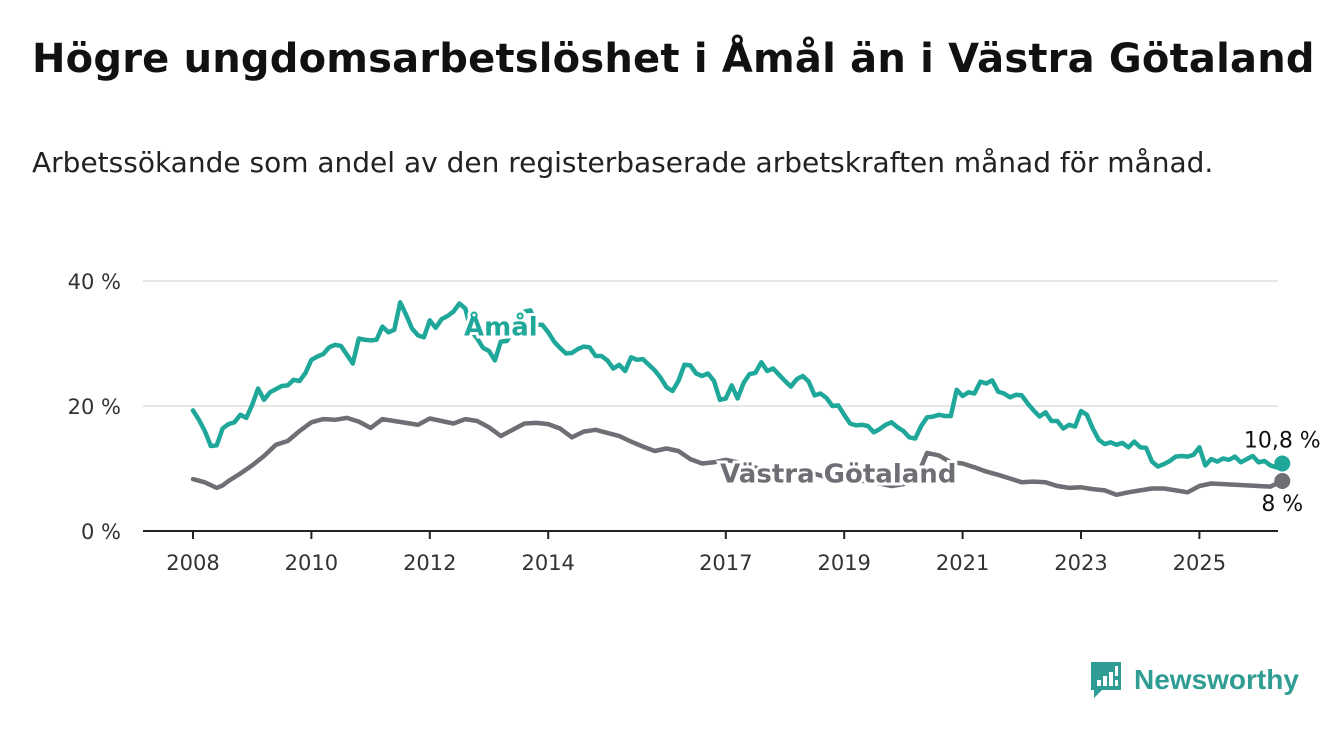  I want to click on x-tick-label: 2021, so click(962, 563).